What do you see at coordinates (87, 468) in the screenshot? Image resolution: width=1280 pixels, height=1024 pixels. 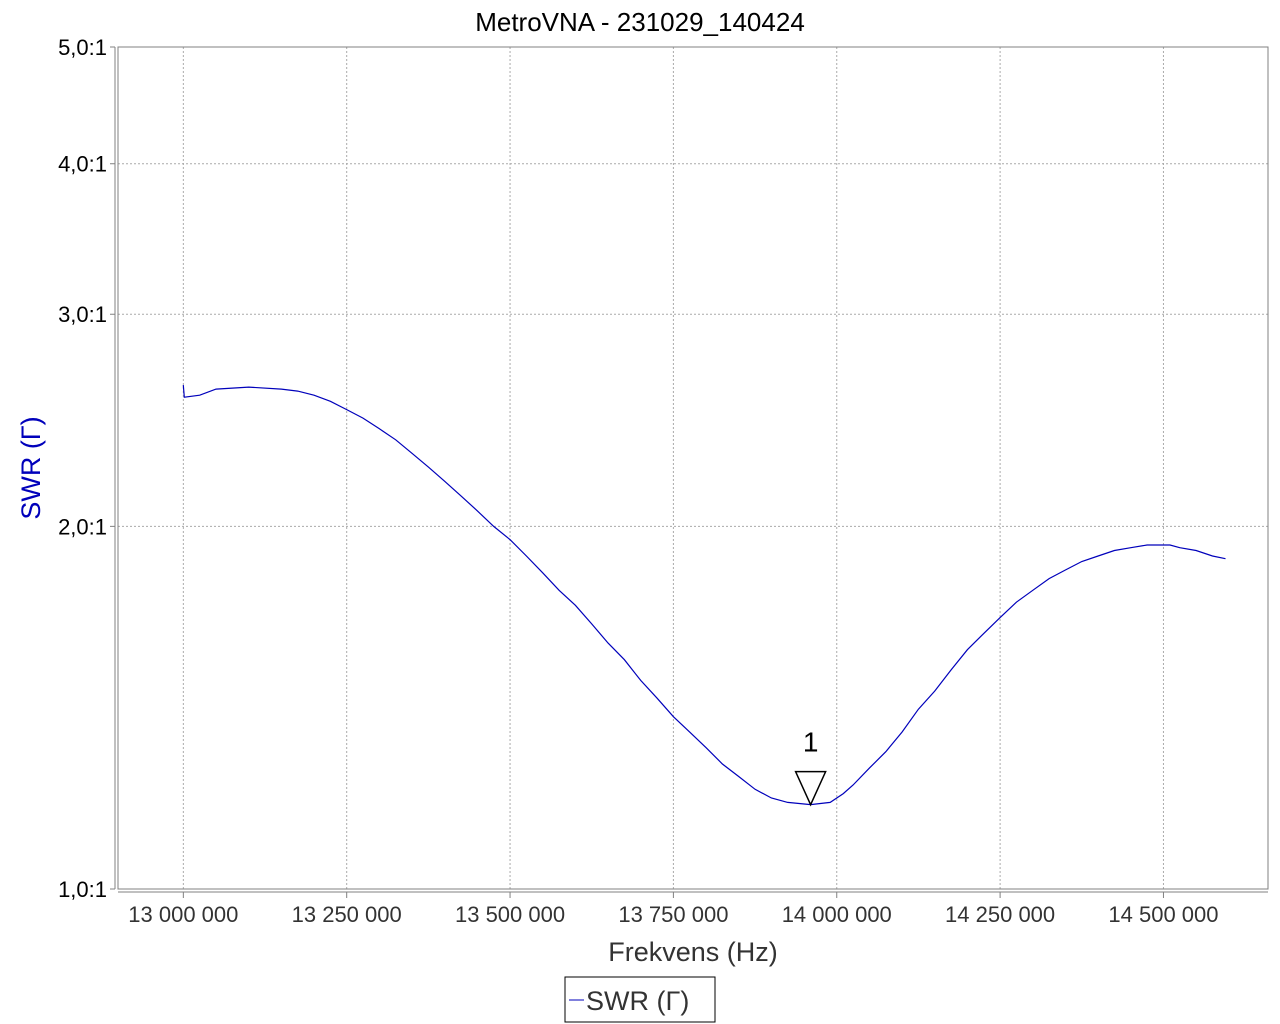 I see `y-axis: 1,0:1 2,0:1 3,0:1 4,0:1 5,0:1` at bounding box center [87, 468].